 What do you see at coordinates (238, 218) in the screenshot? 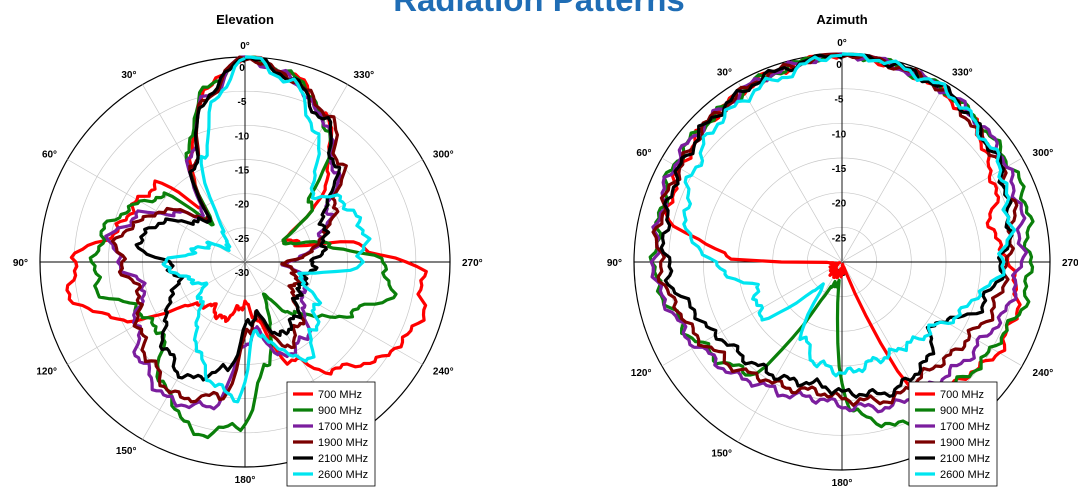
I see `series-line-2100-mhz` at bounding box center [238, 218].